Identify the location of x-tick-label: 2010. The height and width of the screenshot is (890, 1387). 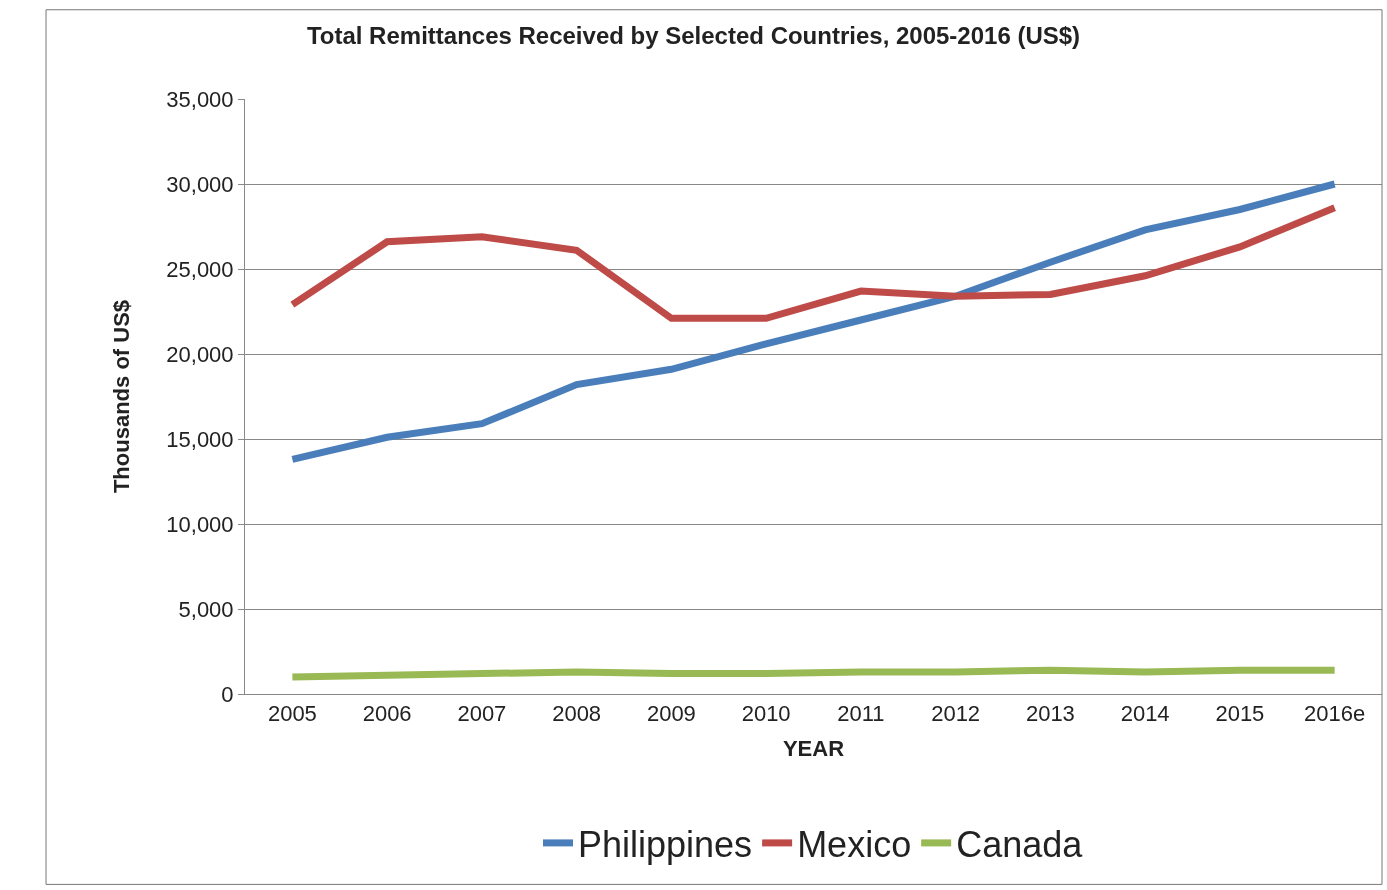
(766, 714).